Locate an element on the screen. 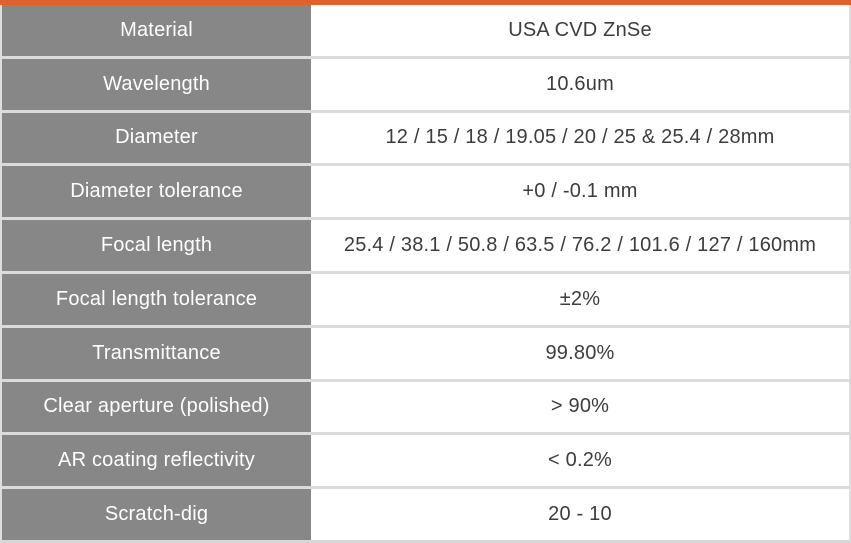 The height and width of the screenshot is (543, 851). spec-value-cell: USA CVD ZnSe is located at coordinates (580, 30).